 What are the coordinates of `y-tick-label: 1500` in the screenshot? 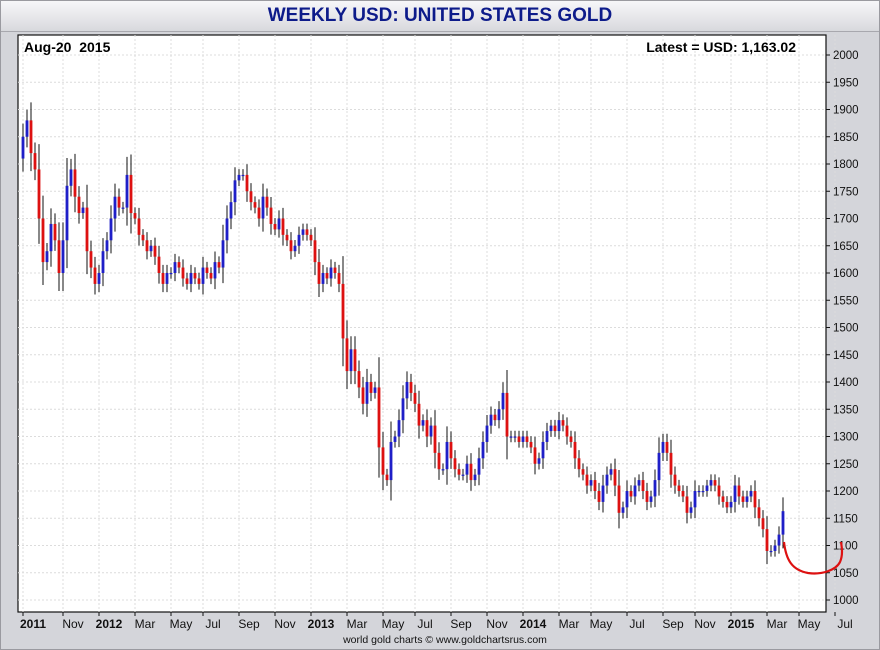 It's located at (846, 329).